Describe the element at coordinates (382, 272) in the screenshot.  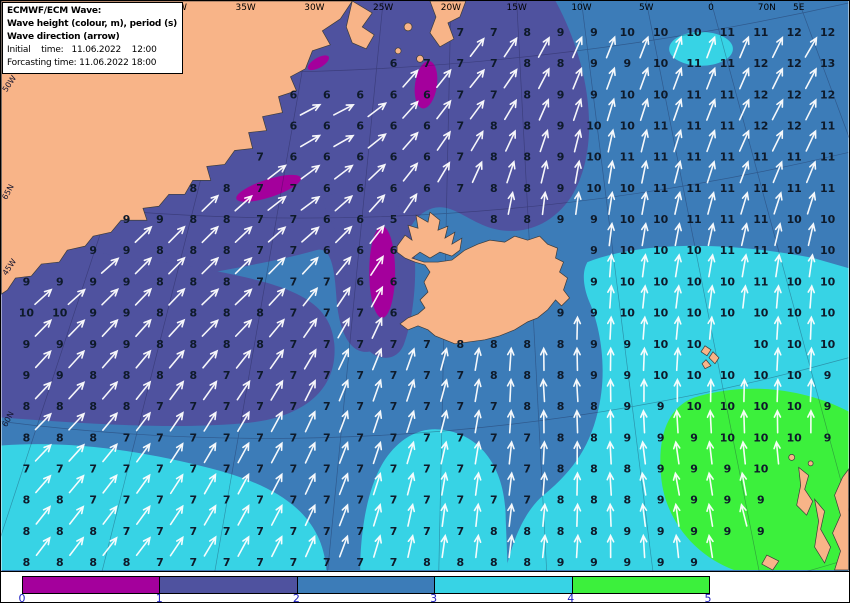
I see `region-0-1m-denmark-strait` at that location.